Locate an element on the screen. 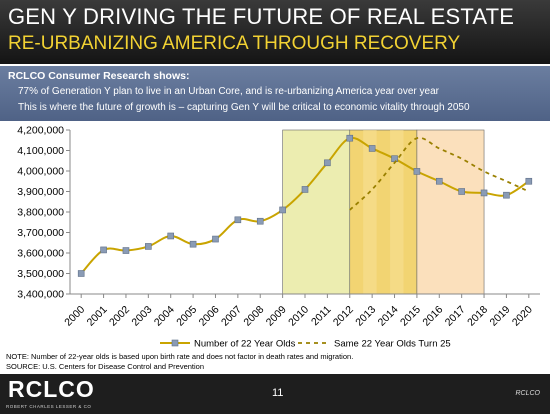  x-tick-label: 2017 is located at coordinates (455, 316).